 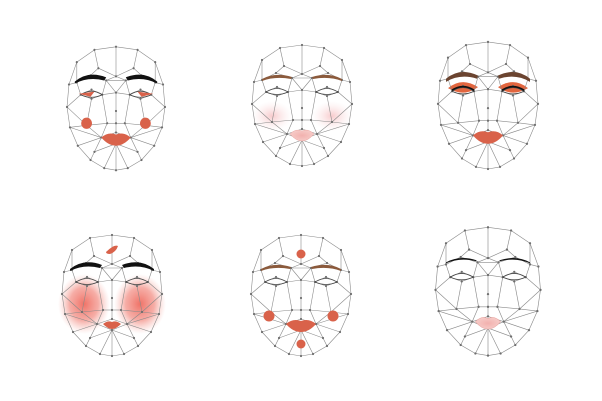 I want to click on lips, so click(x=112, y=325).